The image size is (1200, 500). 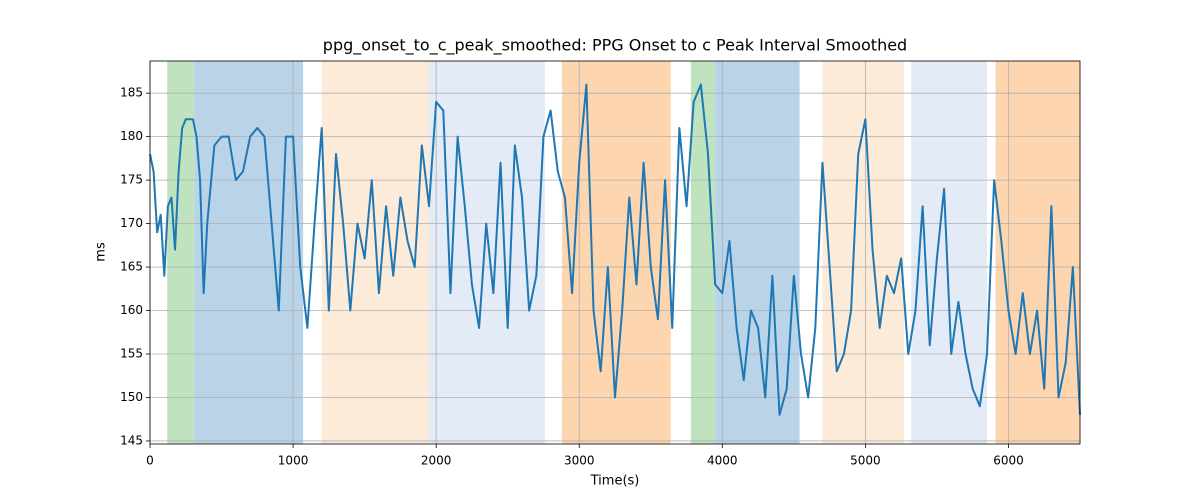 I want to click on y-axis-label: ms, so click(x=101, y=252).